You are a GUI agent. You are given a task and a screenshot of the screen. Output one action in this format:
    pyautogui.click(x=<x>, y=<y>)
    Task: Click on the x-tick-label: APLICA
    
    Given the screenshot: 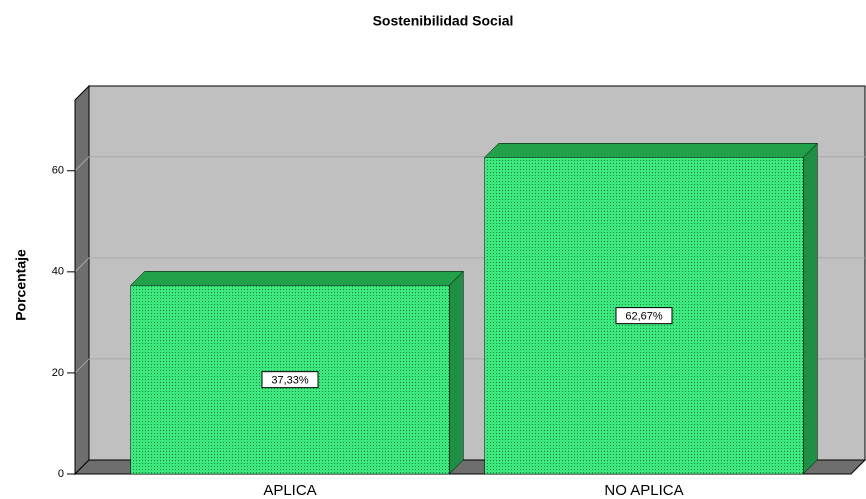 What is the action you would take?
    pyautogui.click(x=289, y=490)
    